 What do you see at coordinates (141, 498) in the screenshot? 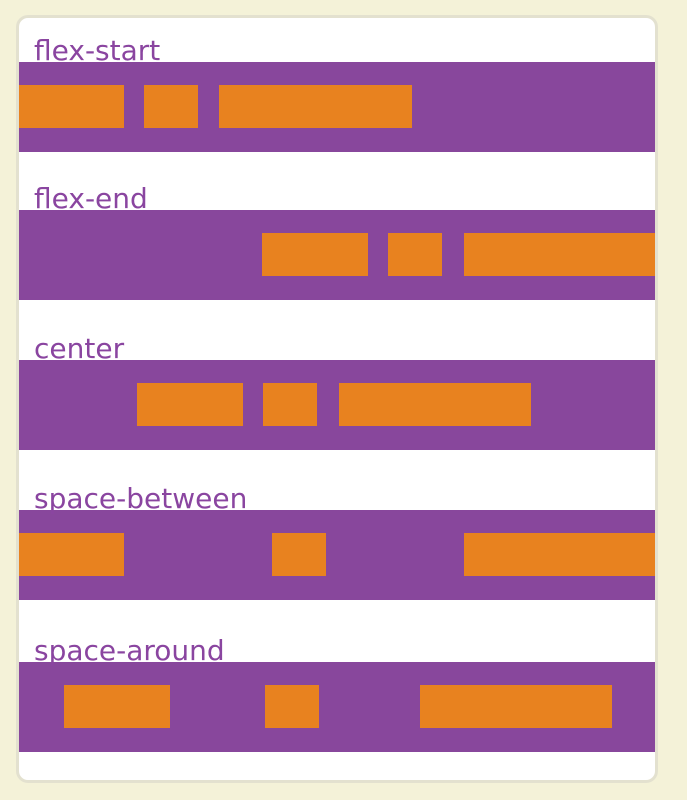
I see `row-label: space-between` at bounding box center [141, 498].